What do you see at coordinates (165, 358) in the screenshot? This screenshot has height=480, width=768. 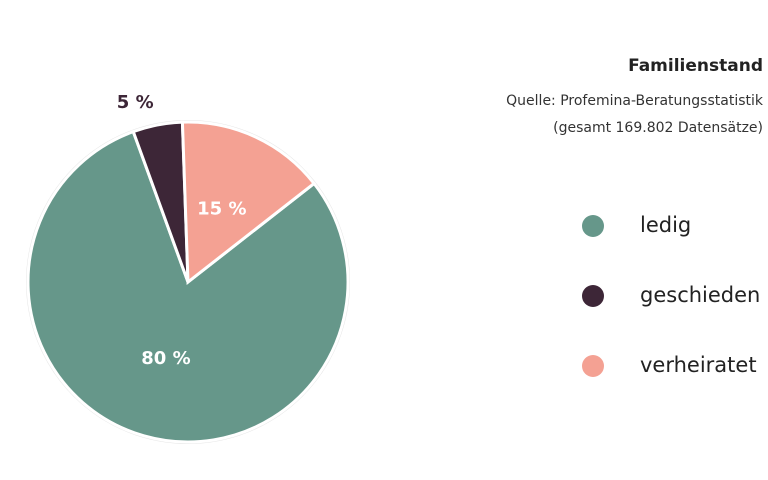 I see `data-label: 80 %` at bounding box center [165, 358].